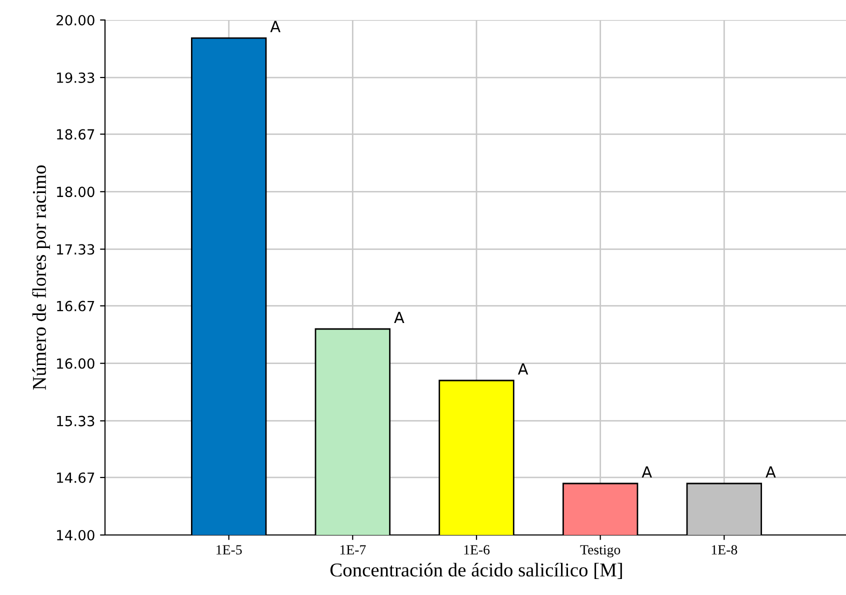 Image resolution: width=846 pixels, height=595 pixels. Describe the element at coordinates (41, 277) in the screenshot. I see `y-axis-title: Número de flores por racimo` at that location.